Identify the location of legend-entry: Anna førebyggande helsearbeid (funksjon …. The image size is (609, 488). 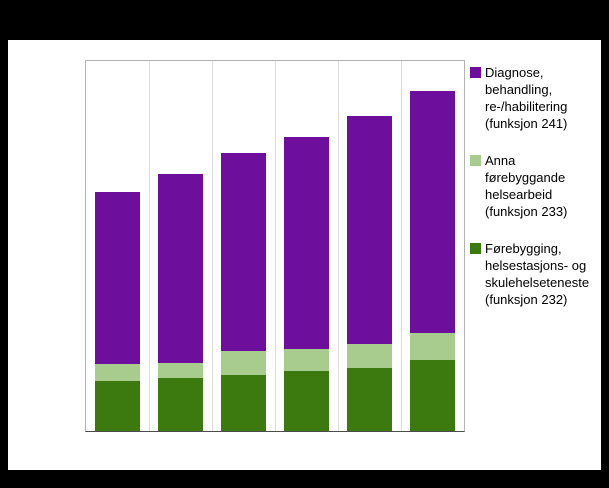
(534, 186).